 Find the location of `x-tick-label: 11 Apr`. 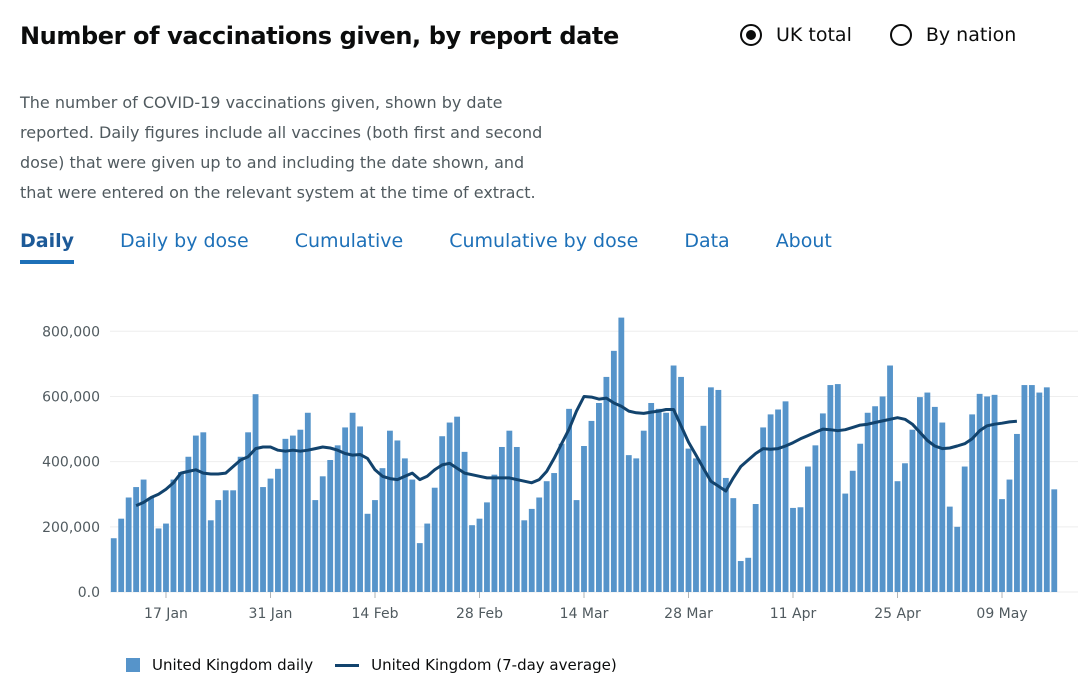

x-tick-label: 11 Apr is located at coordinates (793, 614).